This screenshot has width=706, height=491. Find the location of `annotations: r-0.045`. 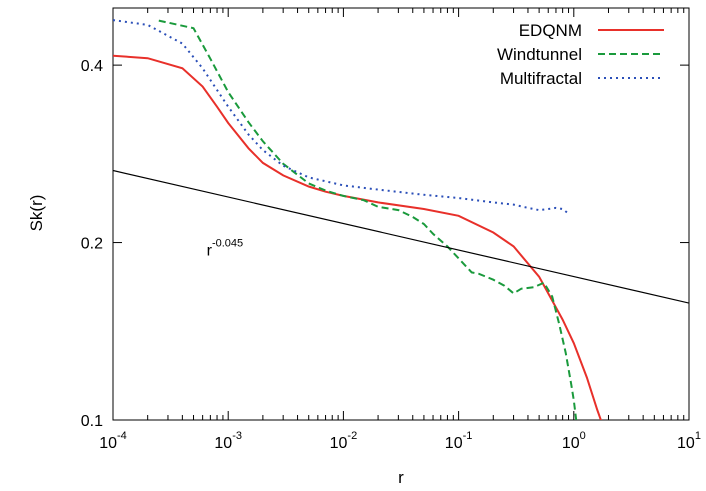

annotations: r-0.045 is located at coordinates (225, 249).